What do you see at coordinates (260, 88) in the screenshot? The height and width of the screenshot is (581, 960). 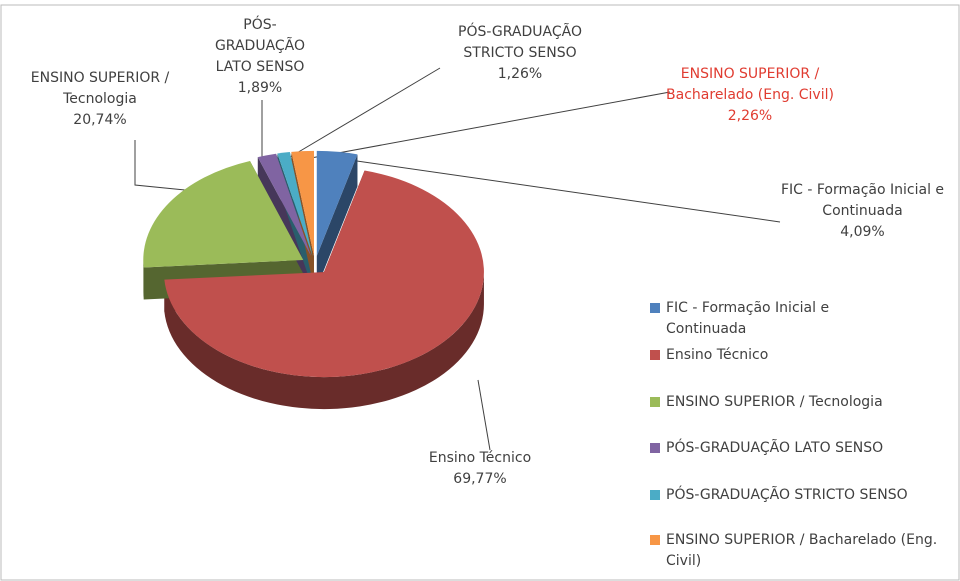 I see `data-label-value: 1,89%` at bounding box center [260, 88].